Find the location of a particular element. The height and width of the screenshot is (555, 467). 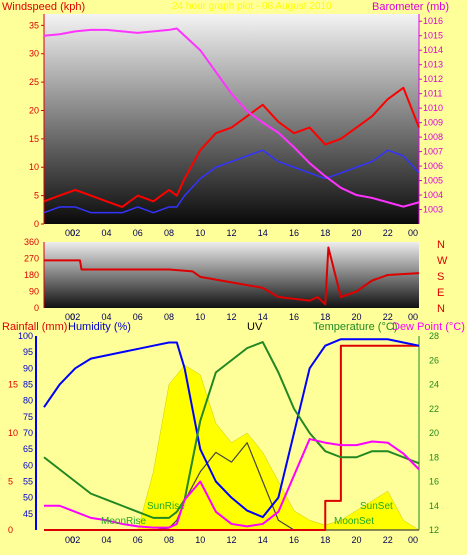

direction-plot-area is located at coordinates (231, 275).